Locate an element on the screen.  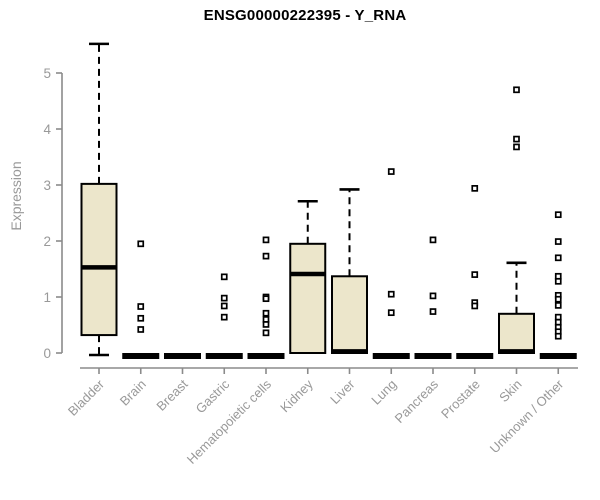
y-tick-label: 1 is located at coordinates (47, 297).